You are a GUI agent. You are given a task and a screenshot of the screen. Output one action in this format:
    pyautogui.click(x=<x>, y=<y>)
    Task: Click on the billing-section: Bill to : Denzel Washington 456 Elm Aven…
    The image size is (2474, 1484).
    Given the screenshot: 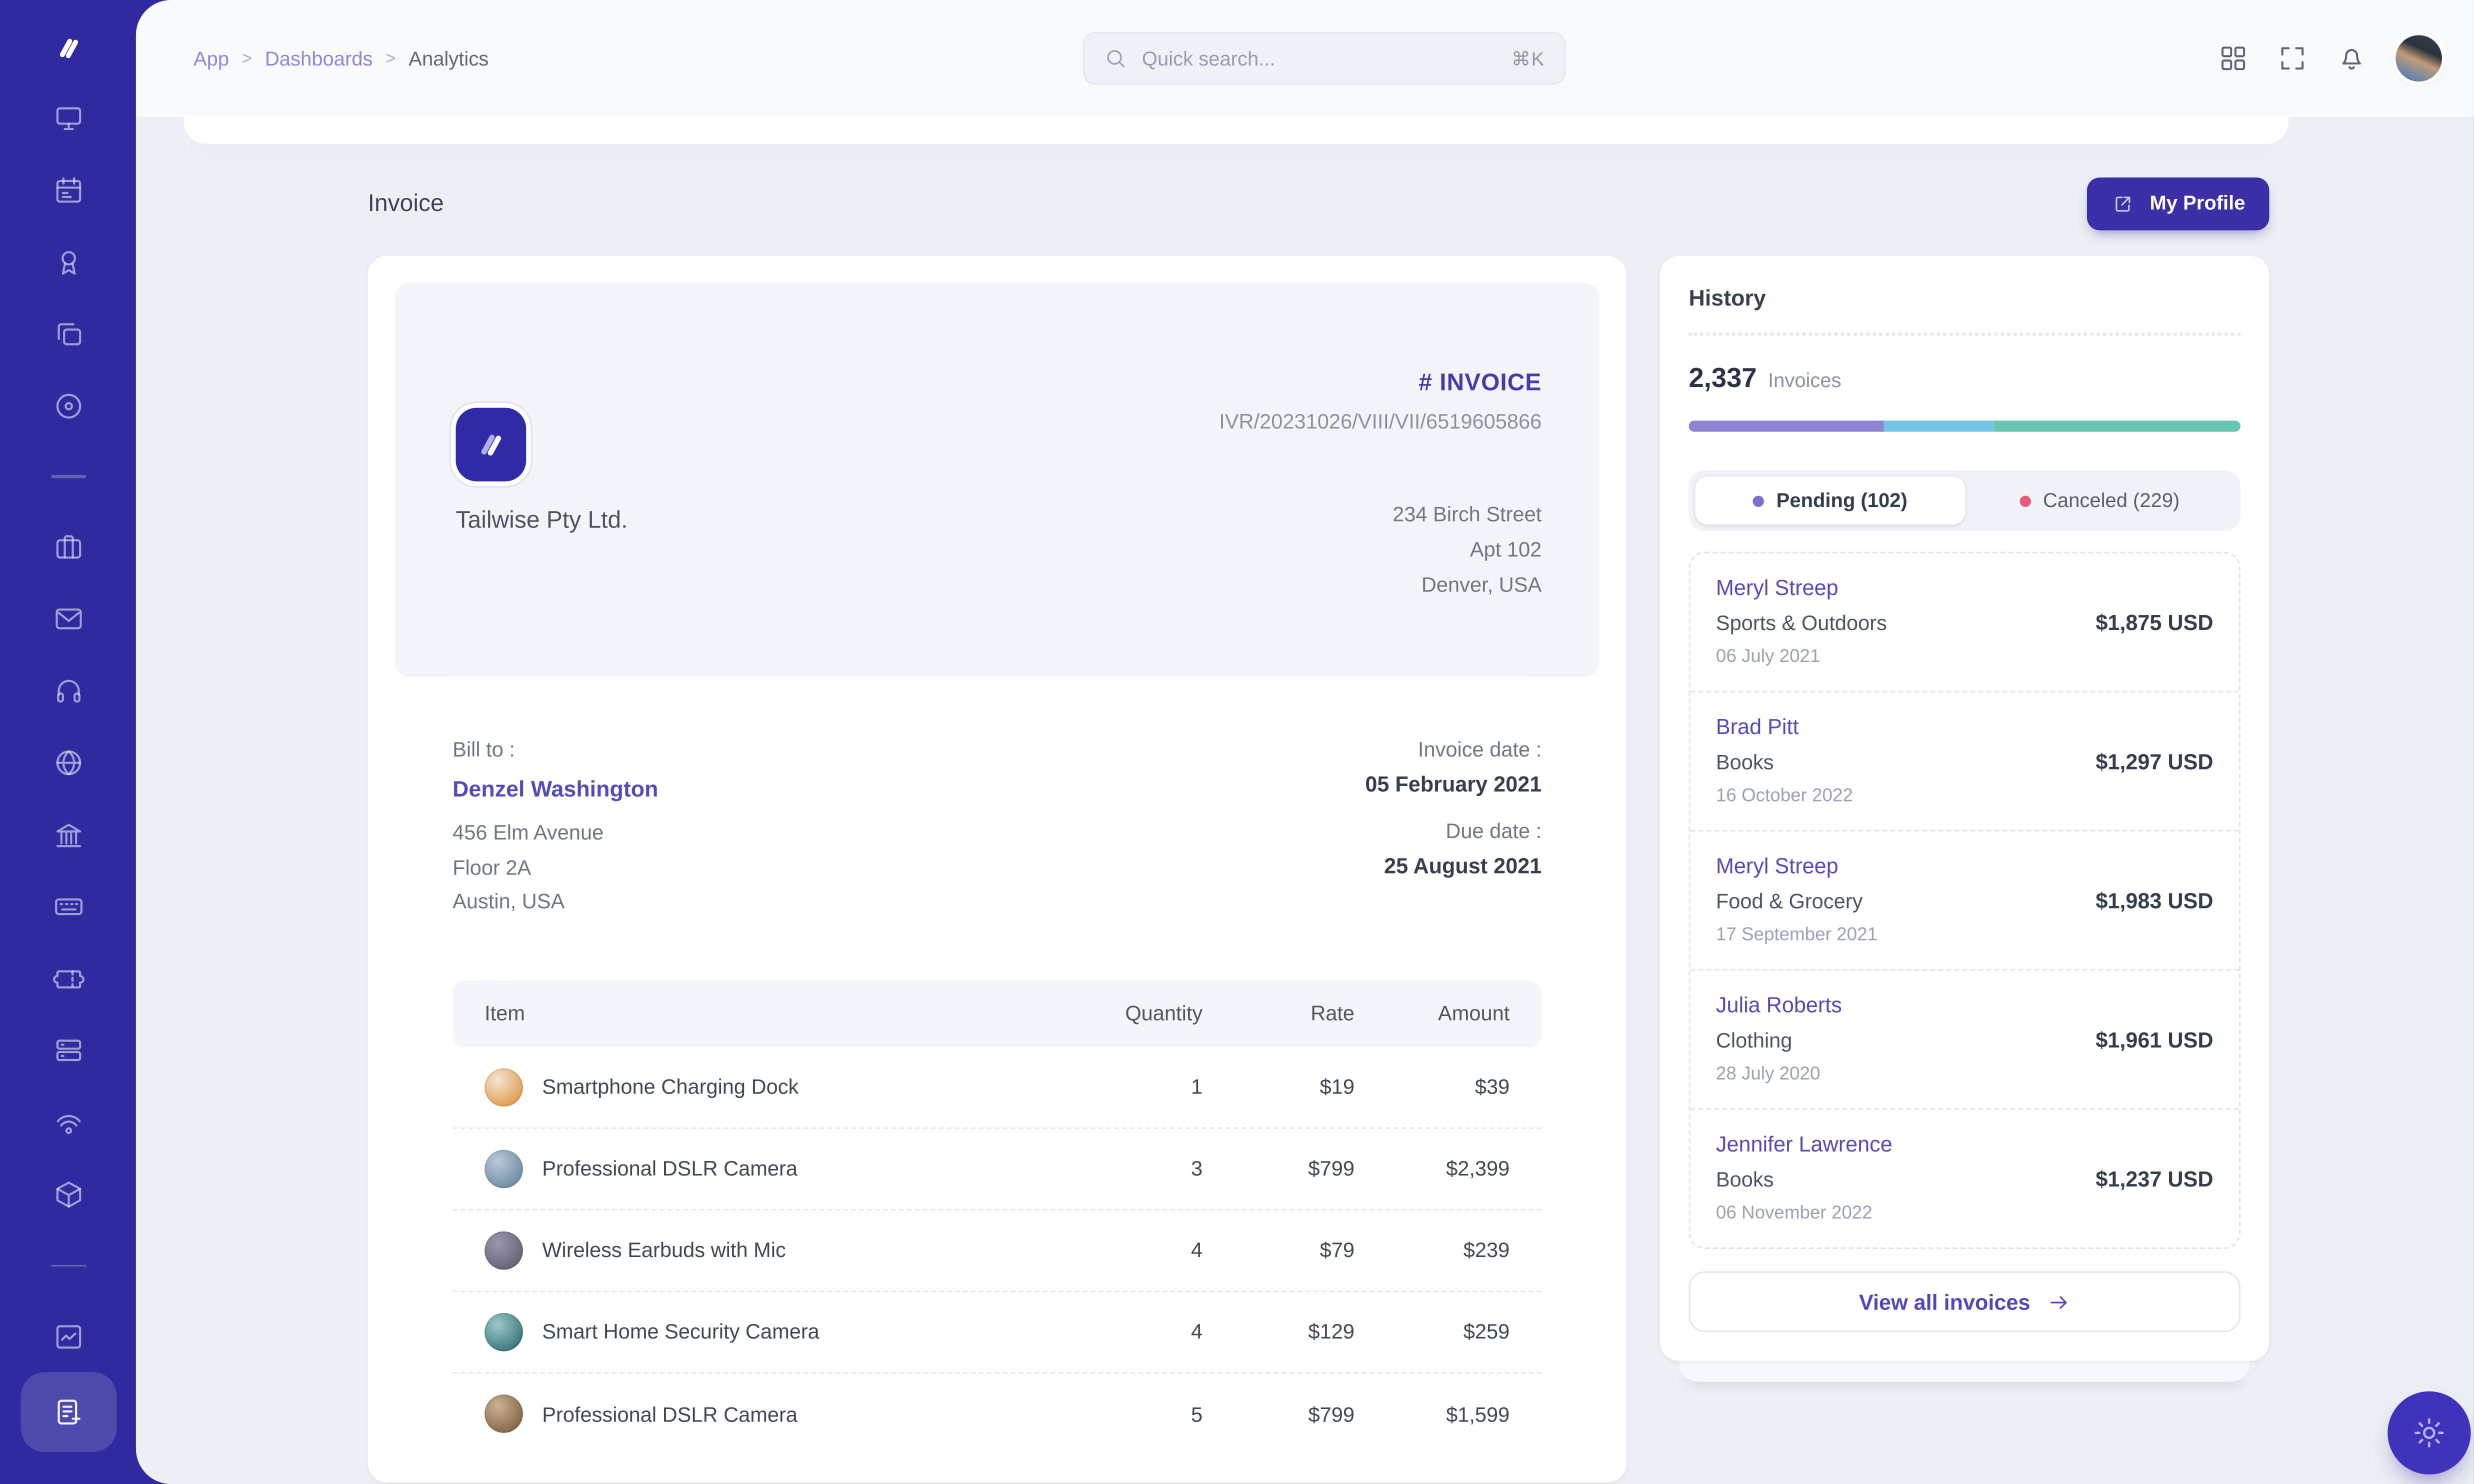 What is the action you would take?
    pyautogui.click(x=997, y=827)
    